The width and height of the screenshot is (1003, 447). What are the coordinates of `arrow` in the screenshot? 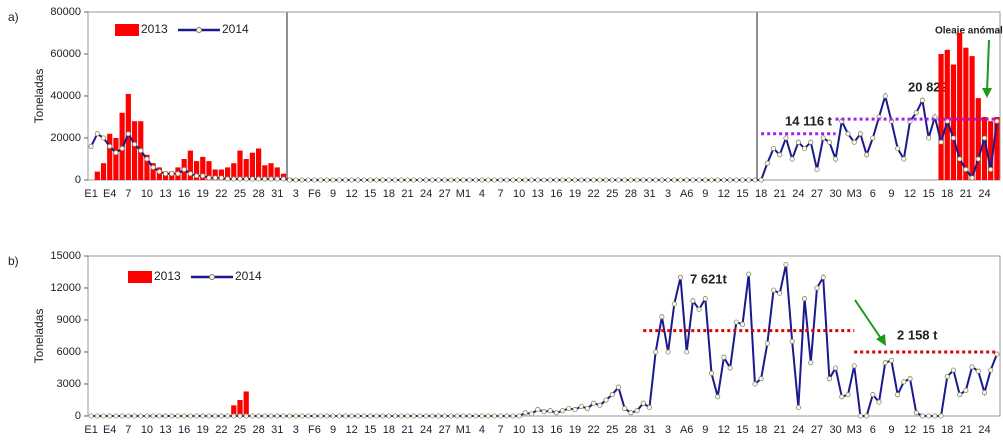 It's located at (868, 320).